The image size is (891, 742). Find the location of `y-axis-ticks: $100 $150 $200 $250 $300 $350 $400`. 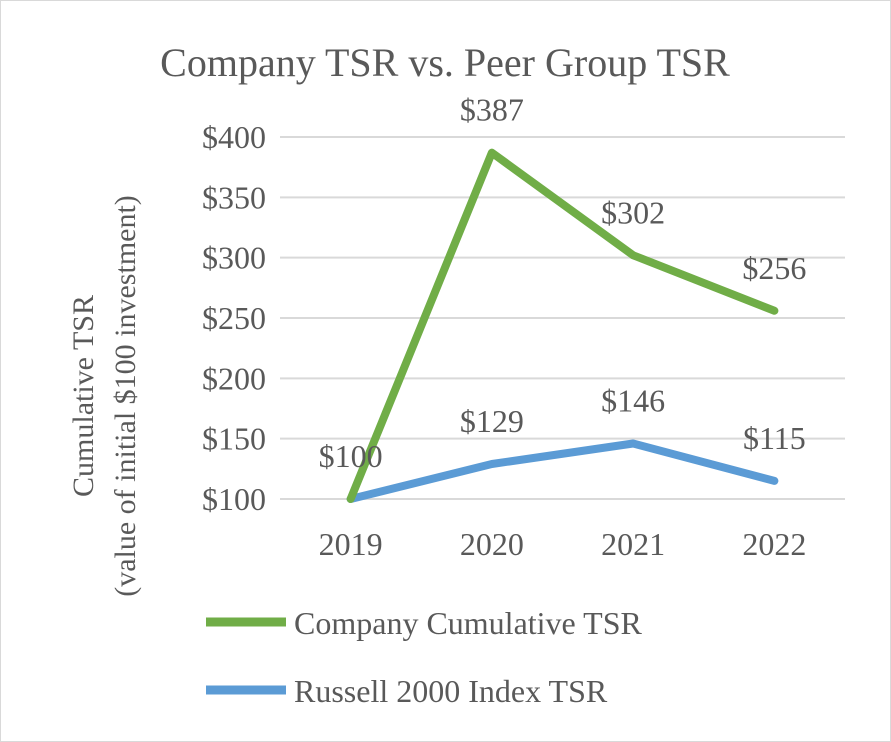

y-axis-ticks: $100 $150 $200 $250 $300 $350 $400 is located at coordinates (234, 318).